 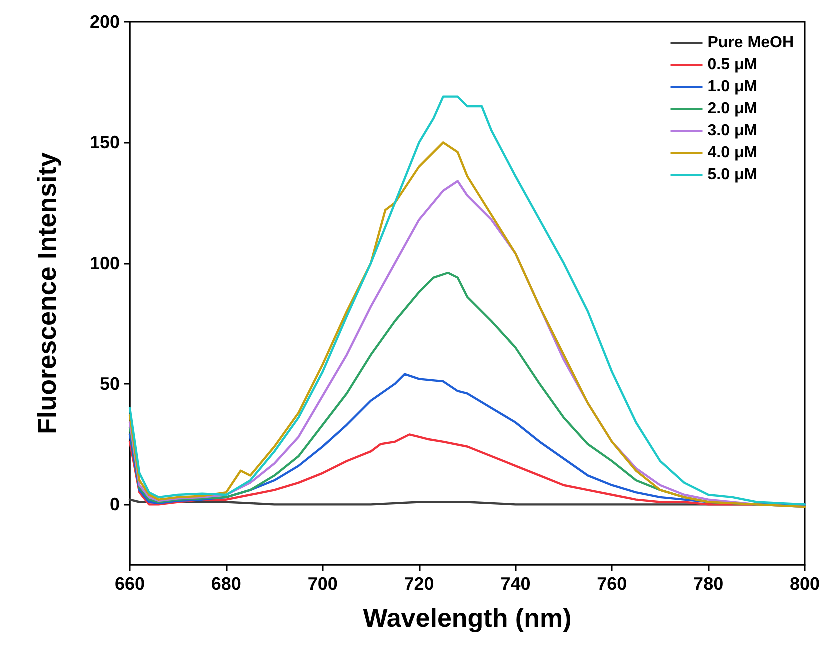 What do you see at coordinates (130, 584) in the screenshot?
I see `x-tick-label: 660` at bounding box center [130, 584].